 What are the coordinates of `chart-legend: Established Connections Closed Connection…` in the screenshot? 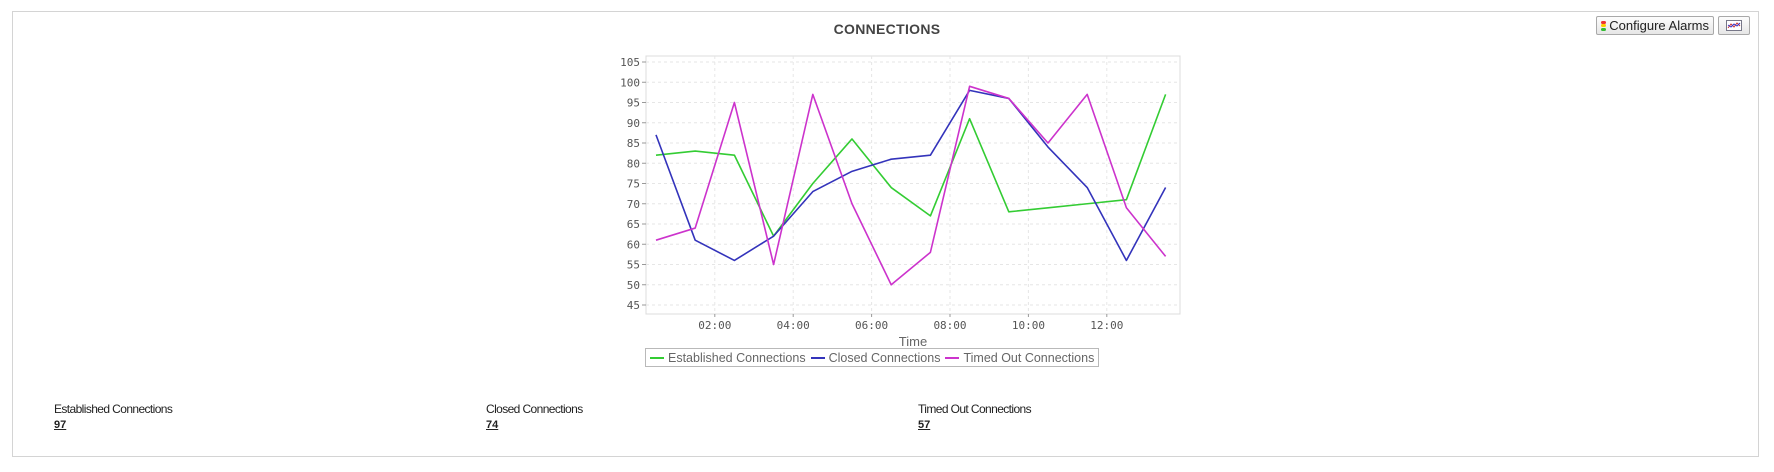 It's located at (872, 357).